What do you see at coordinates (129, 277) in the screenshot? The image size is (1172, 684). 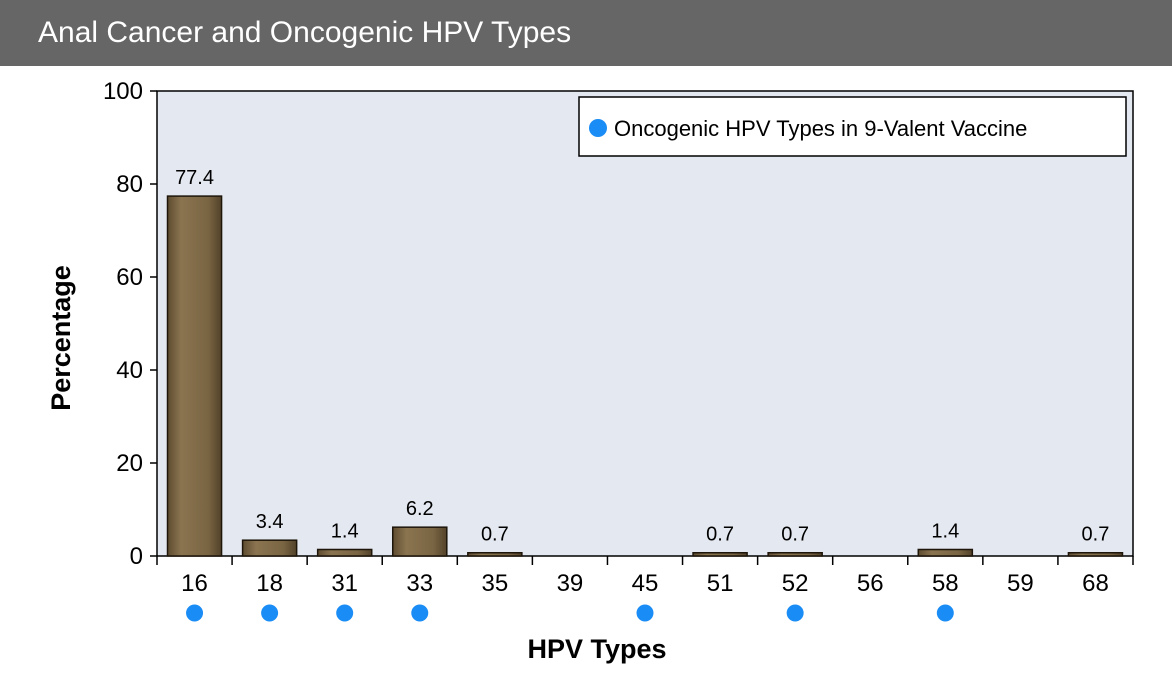 I see `y-tick-label: 60` at bounding box center [129, 277].